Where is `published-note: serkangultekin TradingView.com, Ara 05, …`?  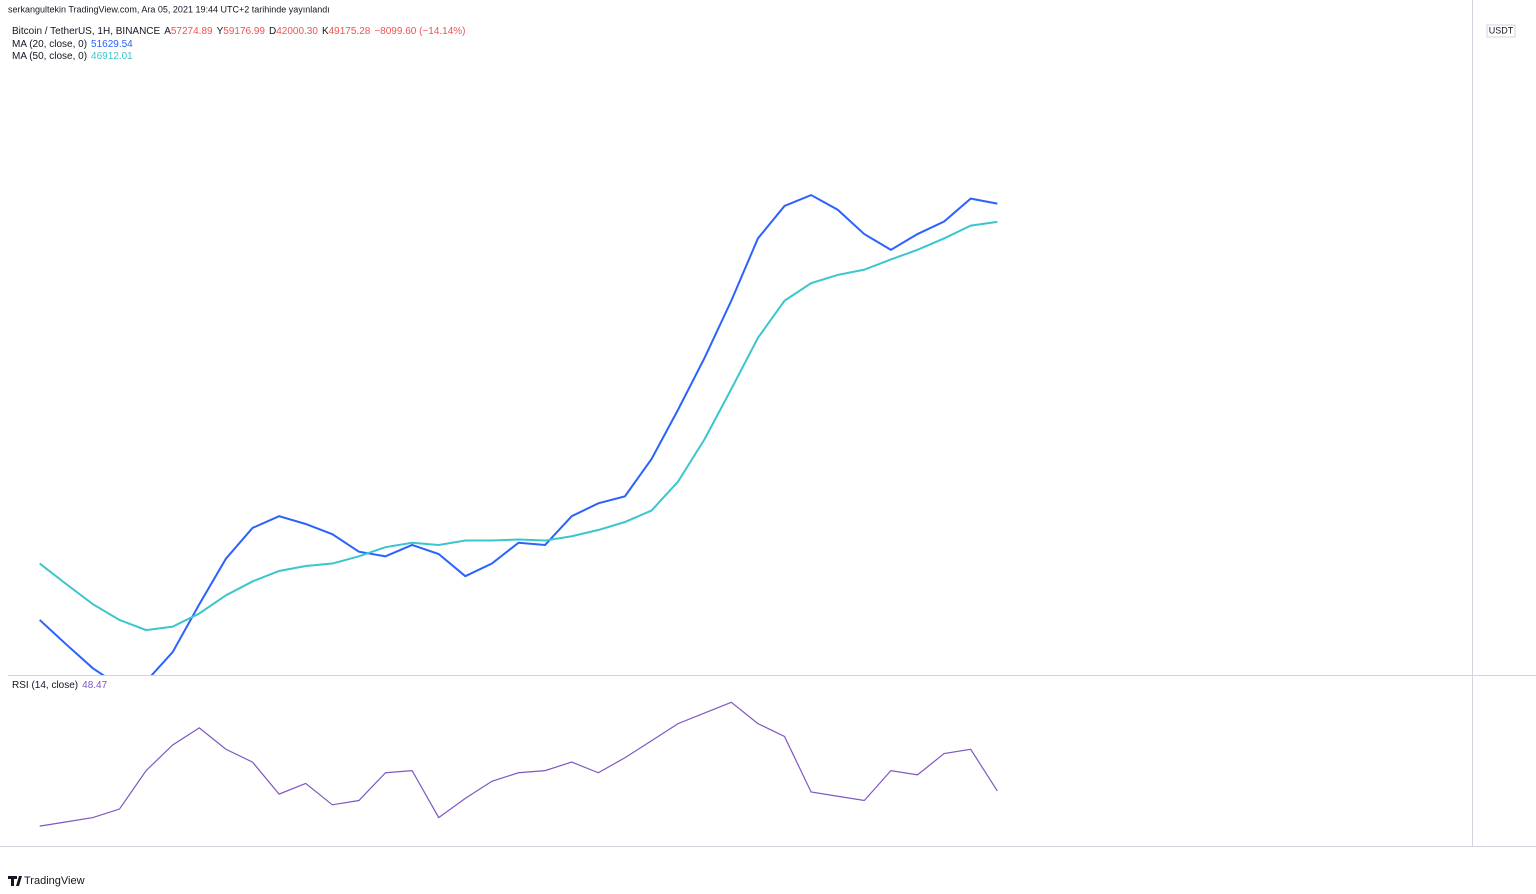 published-note: serkangultekin TradingView.com, Ara 05, … is located at coordinates (169, 9).